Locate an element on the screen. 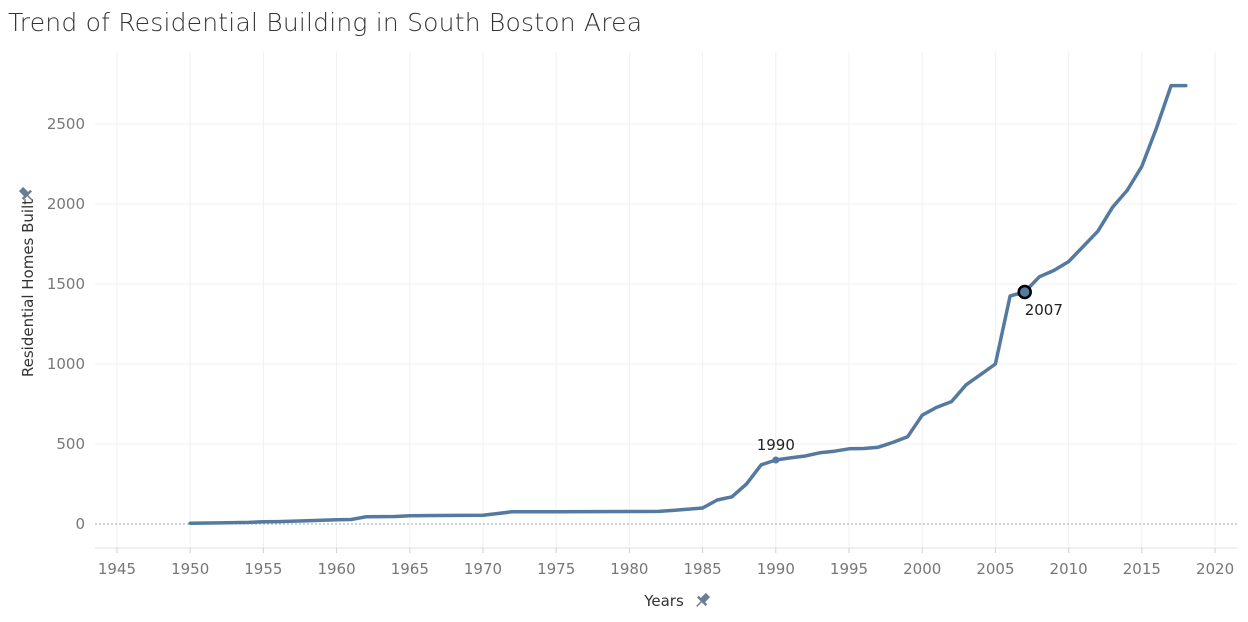 The image size is (1248, 622). x-tick-label: 1995 is located at coordinates (849, 569).